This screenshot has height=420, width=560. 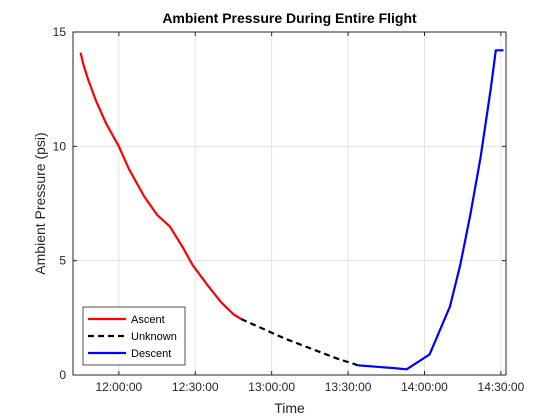 What do you see at coordinates (154, 337) in the screenshot?
I see `legend-label-unknown: Unknown` at bounding box center [154, 337].